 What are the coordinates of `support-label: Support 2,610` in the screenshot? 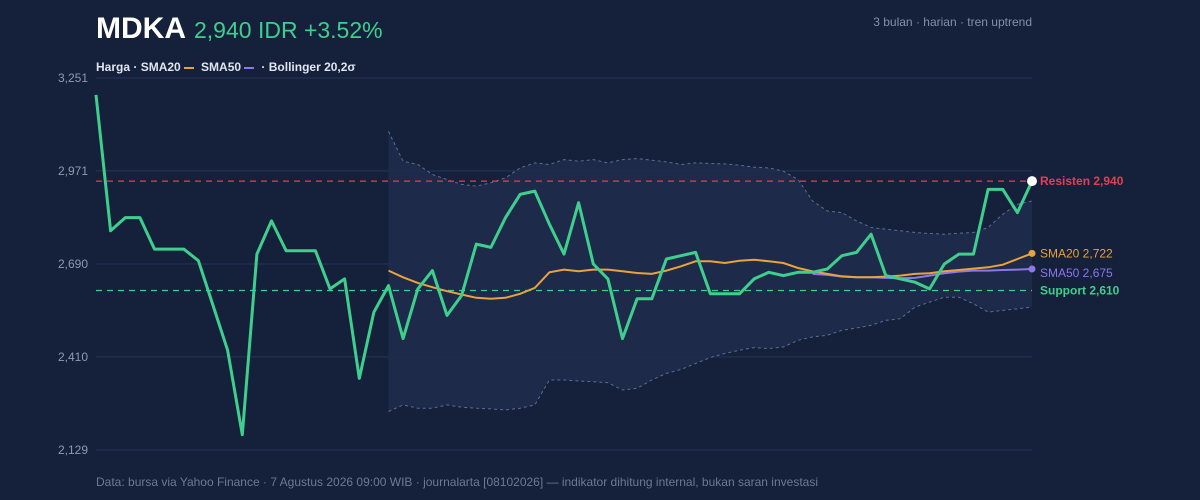 It's located at (1080, 291).